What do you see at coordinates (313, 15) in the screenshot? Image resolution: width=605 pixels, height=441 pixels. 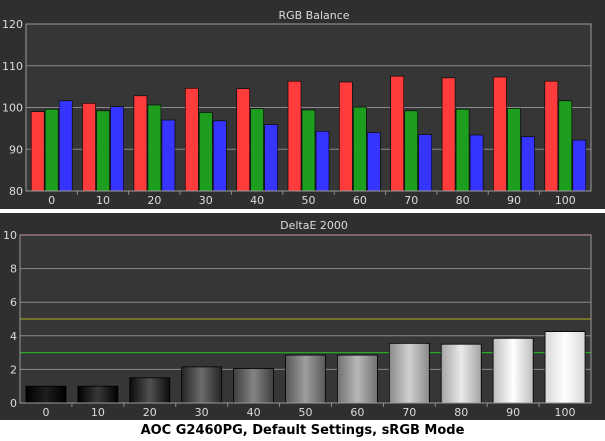 I see `rgb-balance-title: RGB Balance` at bounding box center [313, 15].